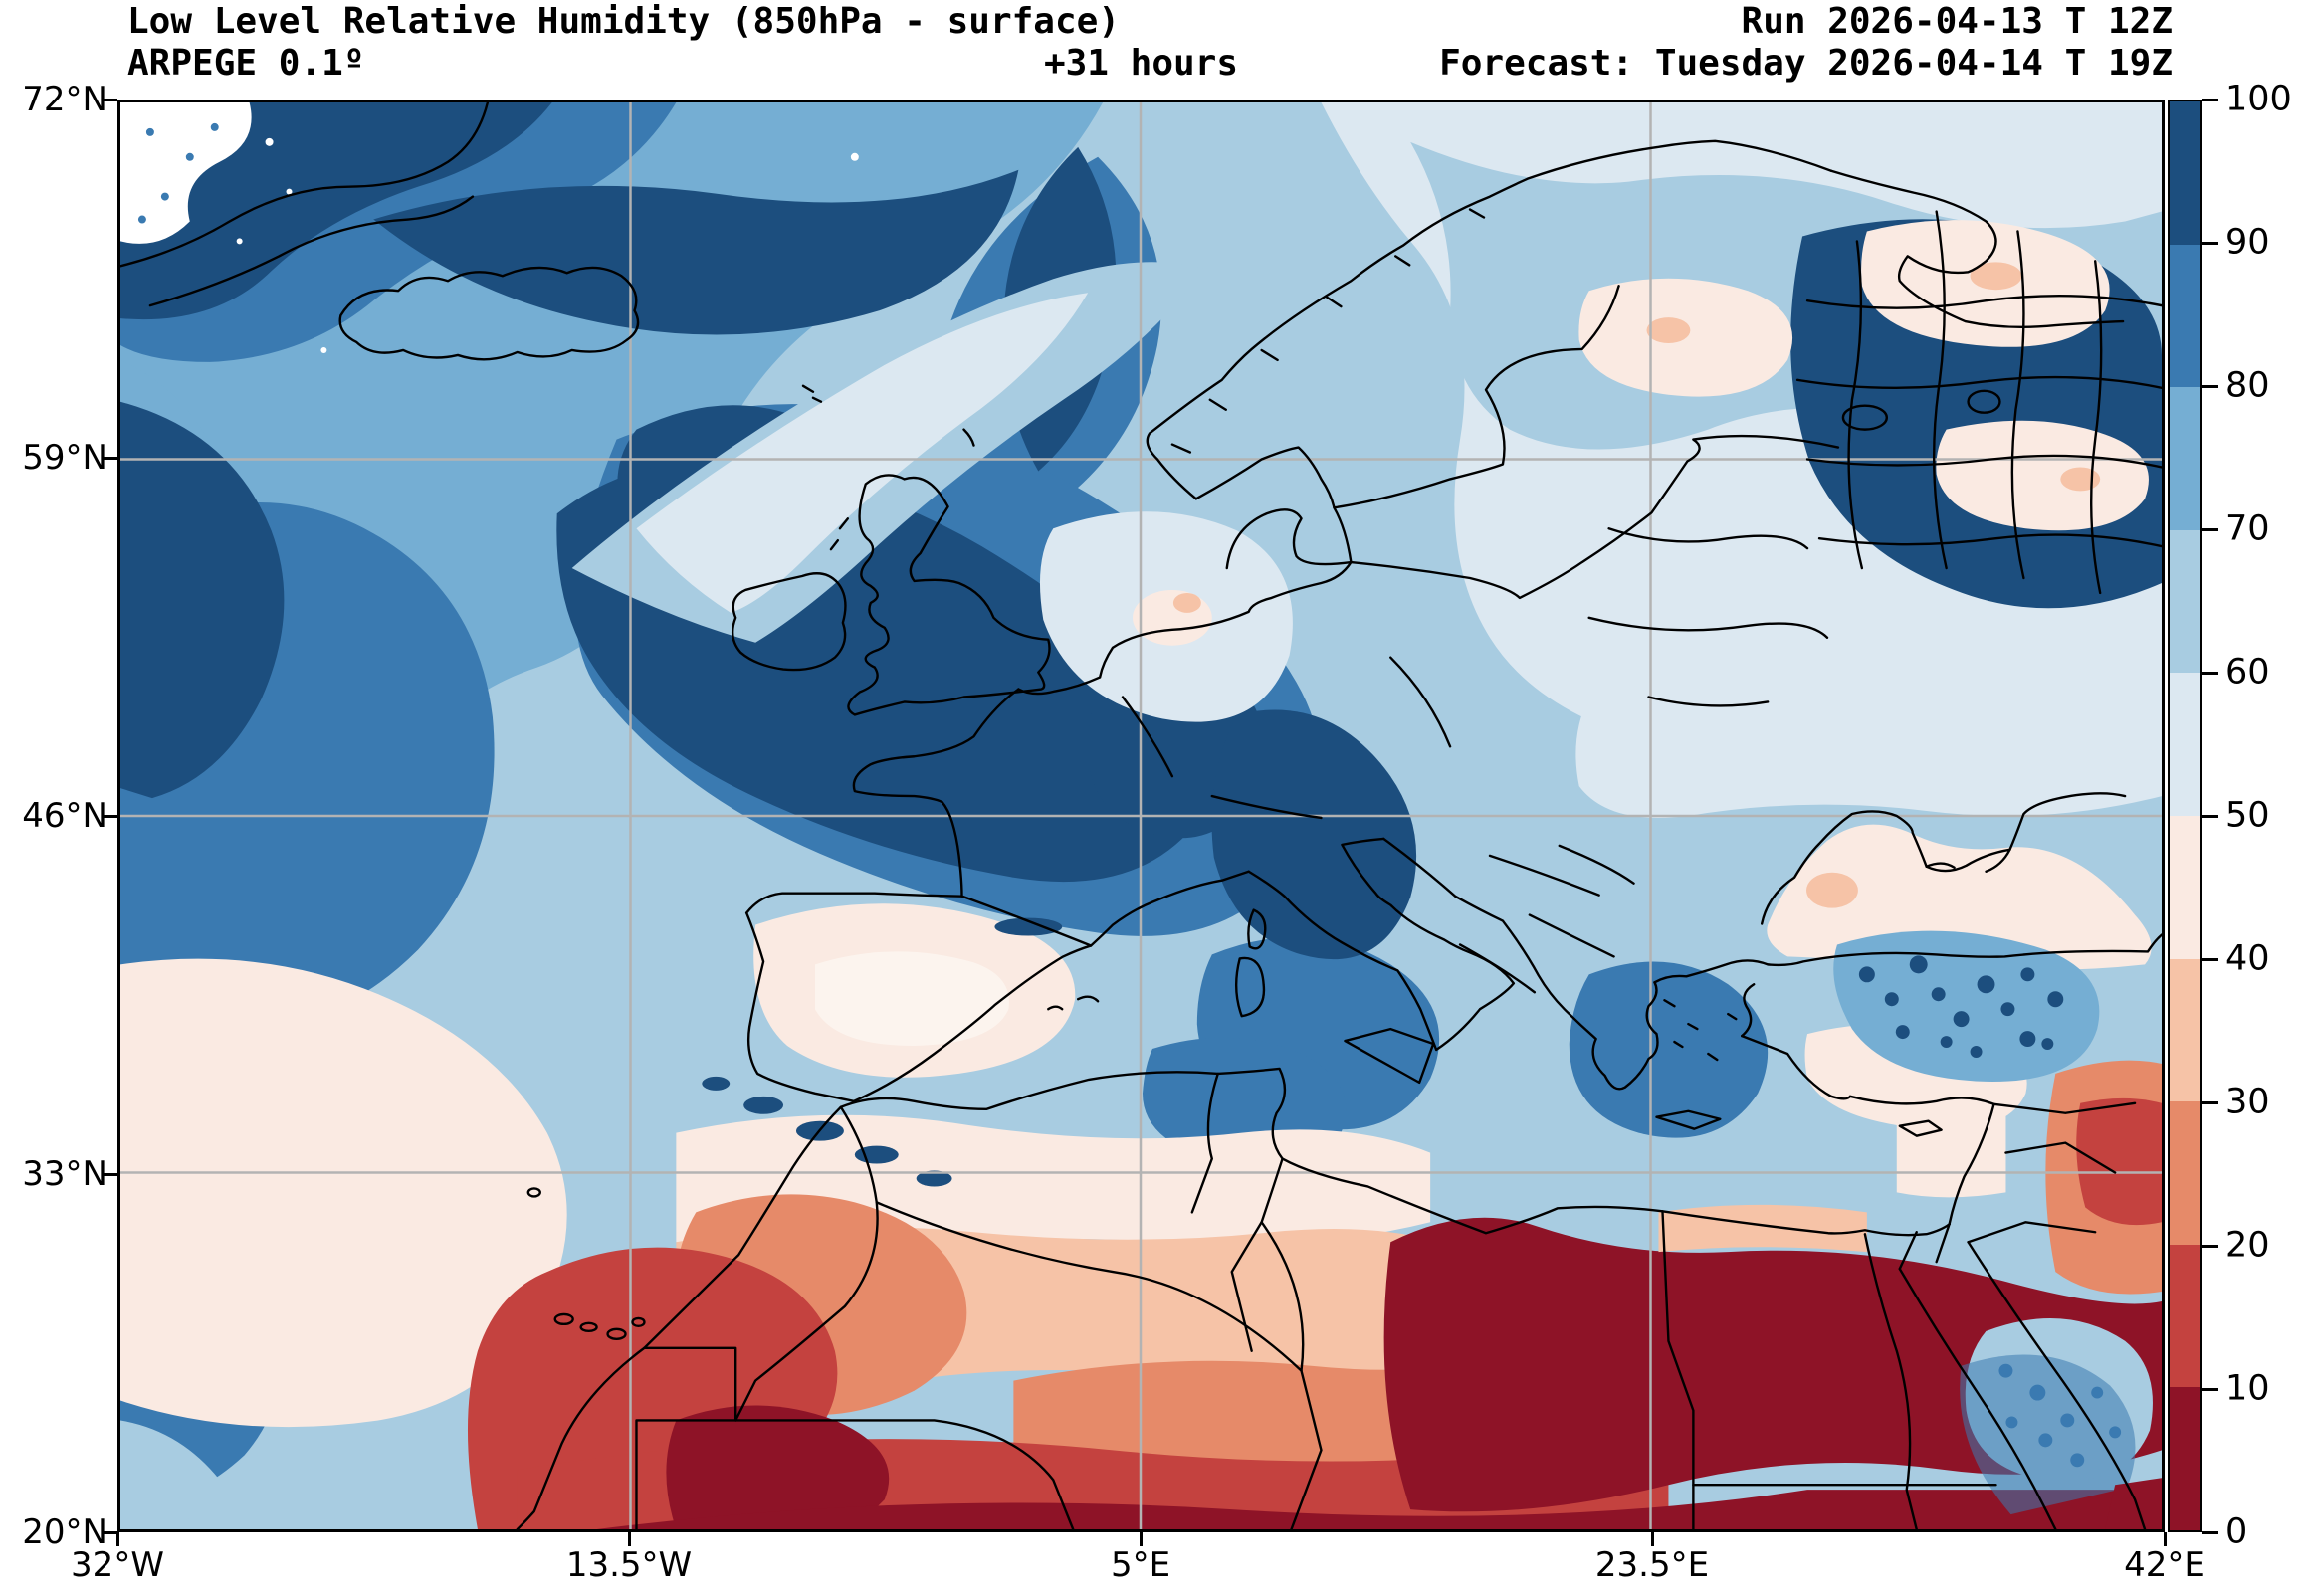  I want to click on lon-tick-label: 23.5°E, so click(1652, 1565).